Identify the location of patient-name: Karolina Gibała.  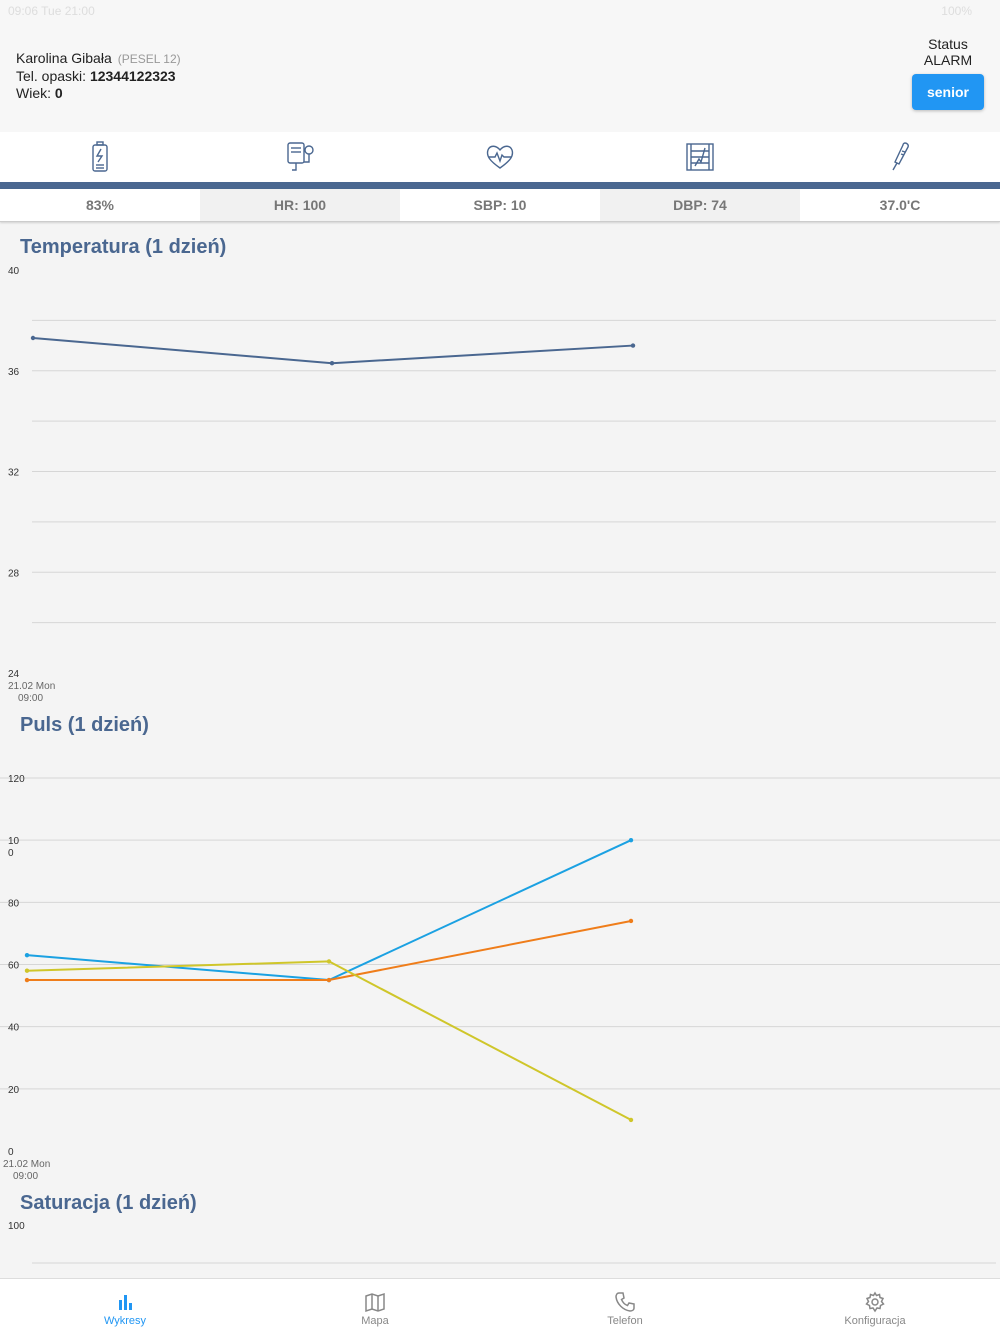
(64, 58).